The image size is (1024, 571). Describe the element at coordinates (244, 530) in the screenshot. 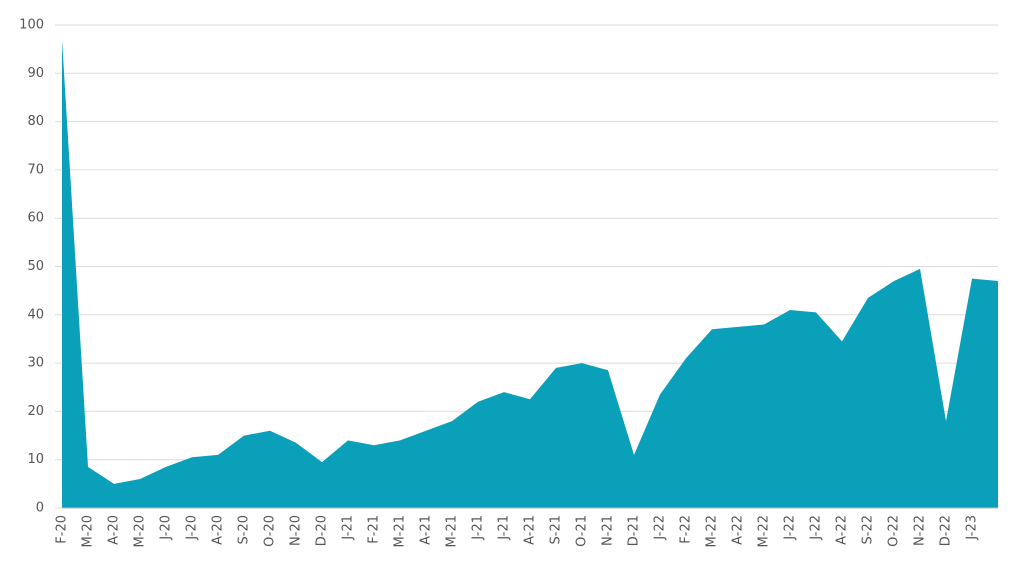

I see `x-tick-label: S-20` at that location.